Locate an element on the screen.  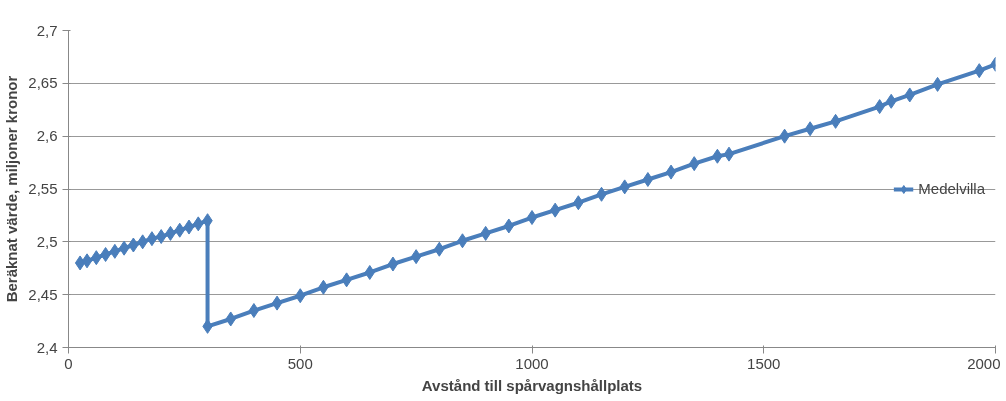
legend-label: Medelvilla is located at coordinates (951, 188).